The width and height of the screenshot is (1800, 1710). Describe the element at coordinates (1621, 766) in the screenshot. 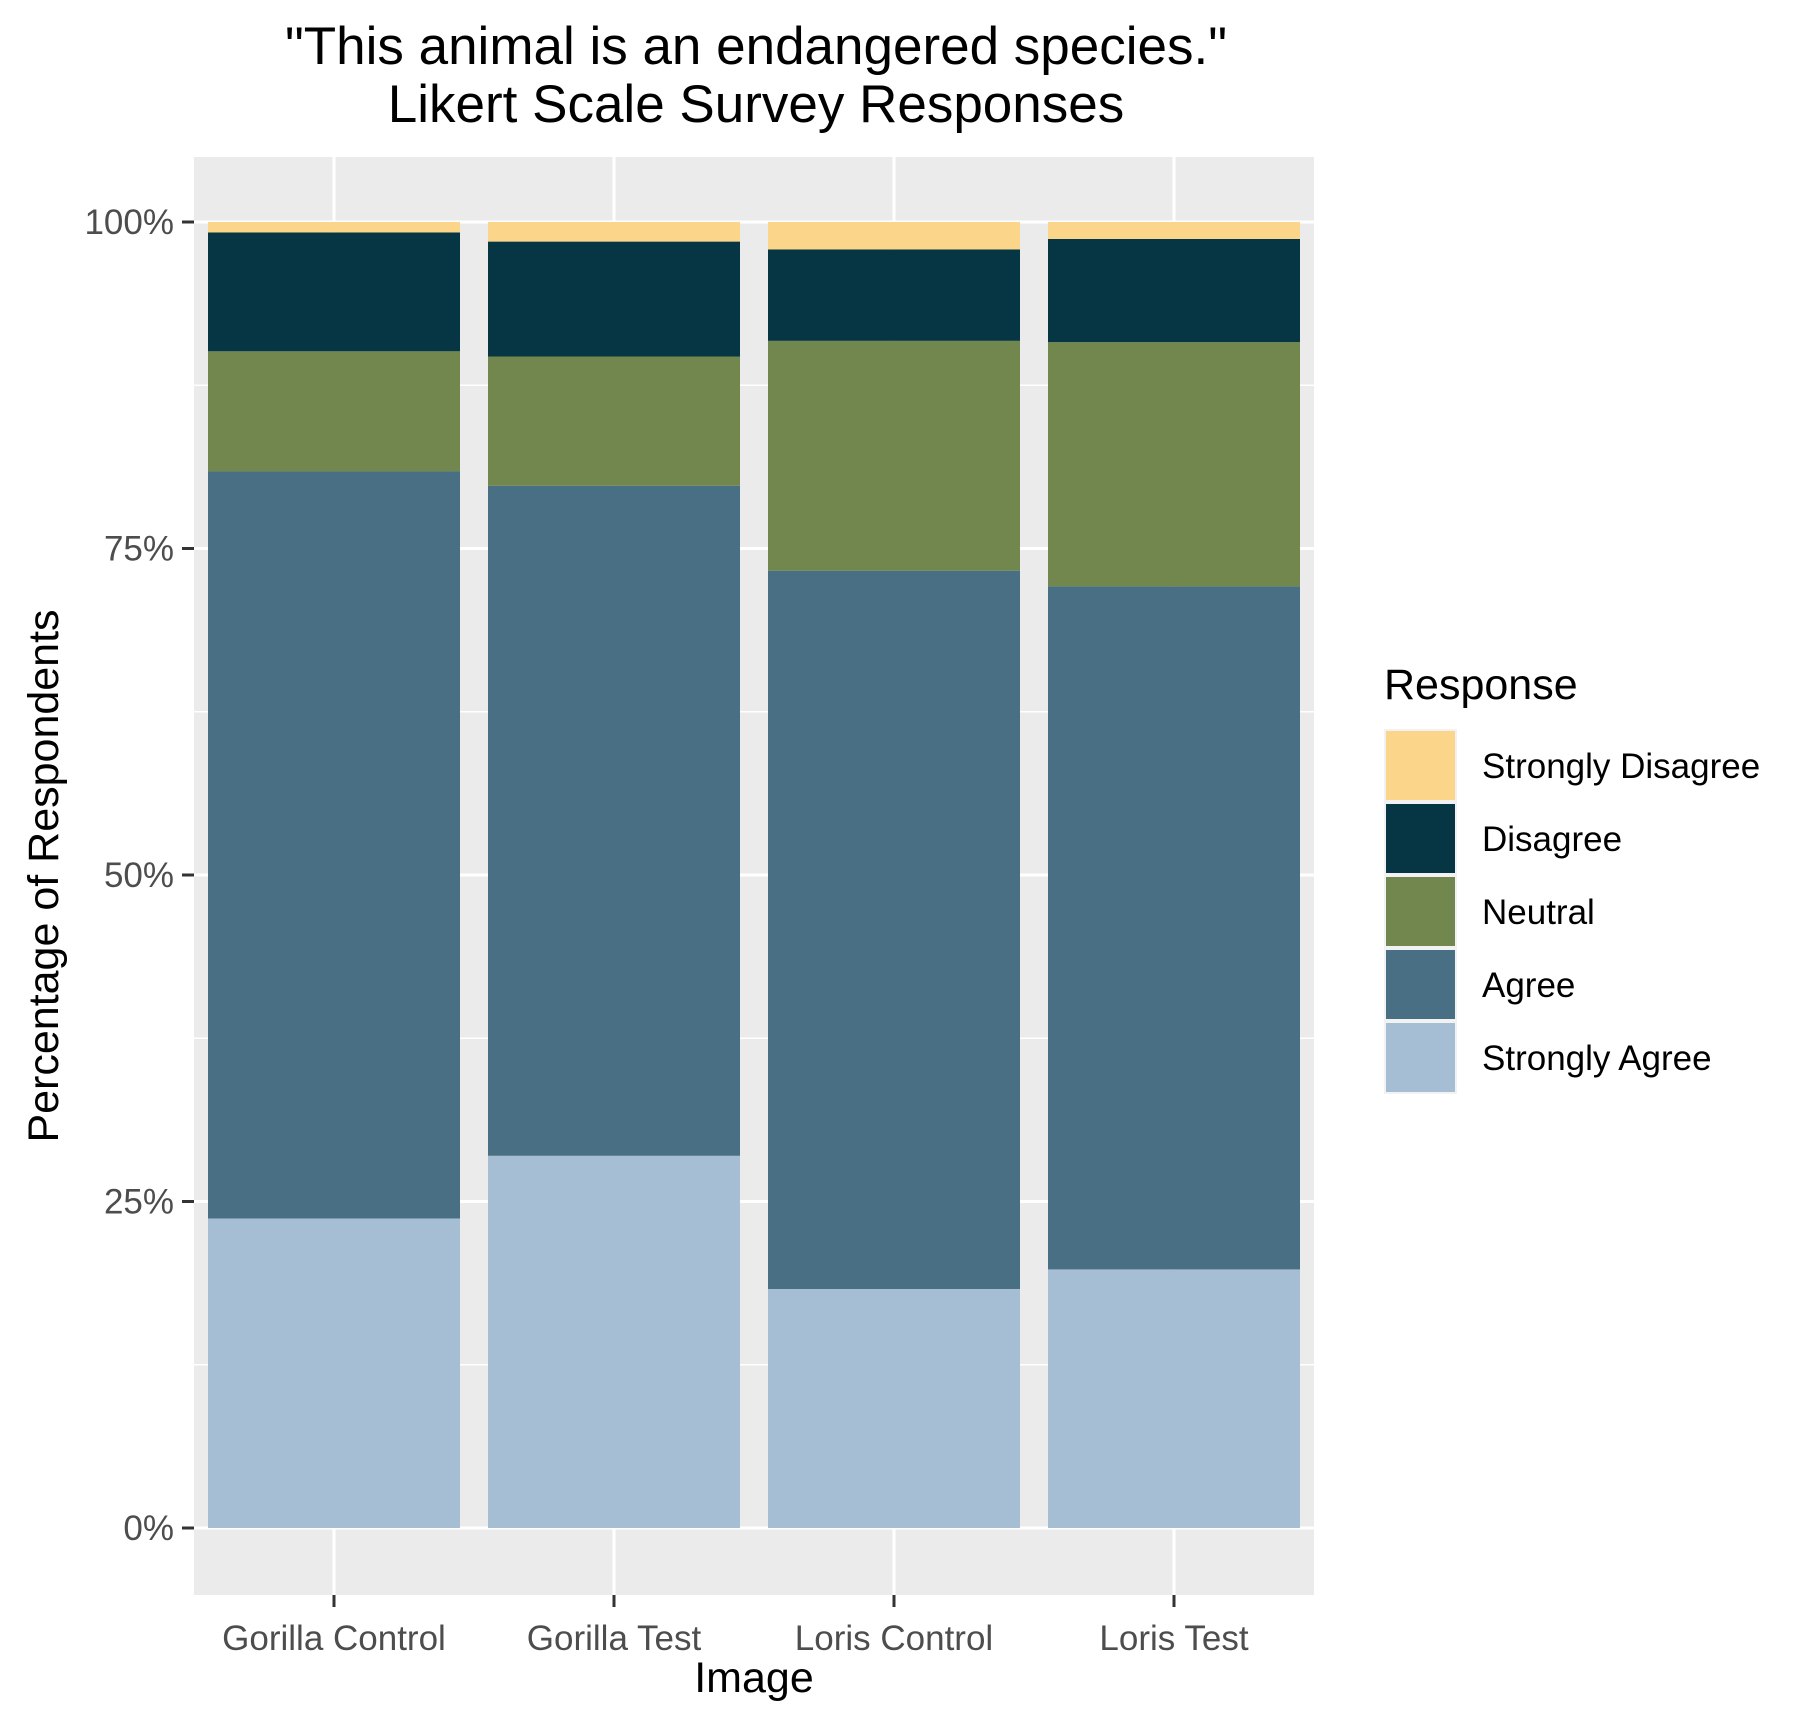

I see `legend-label: Strongly Disagree` at that location.